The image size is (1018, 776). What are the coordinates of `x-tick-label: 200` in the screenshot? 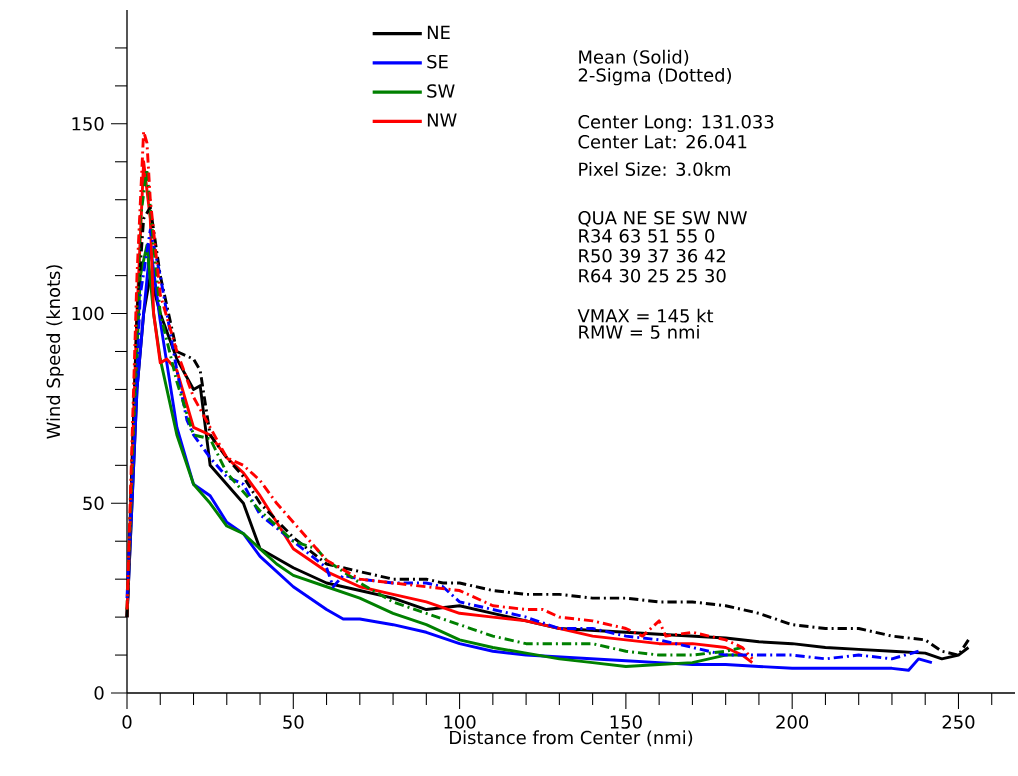 It's located at (792, 722).